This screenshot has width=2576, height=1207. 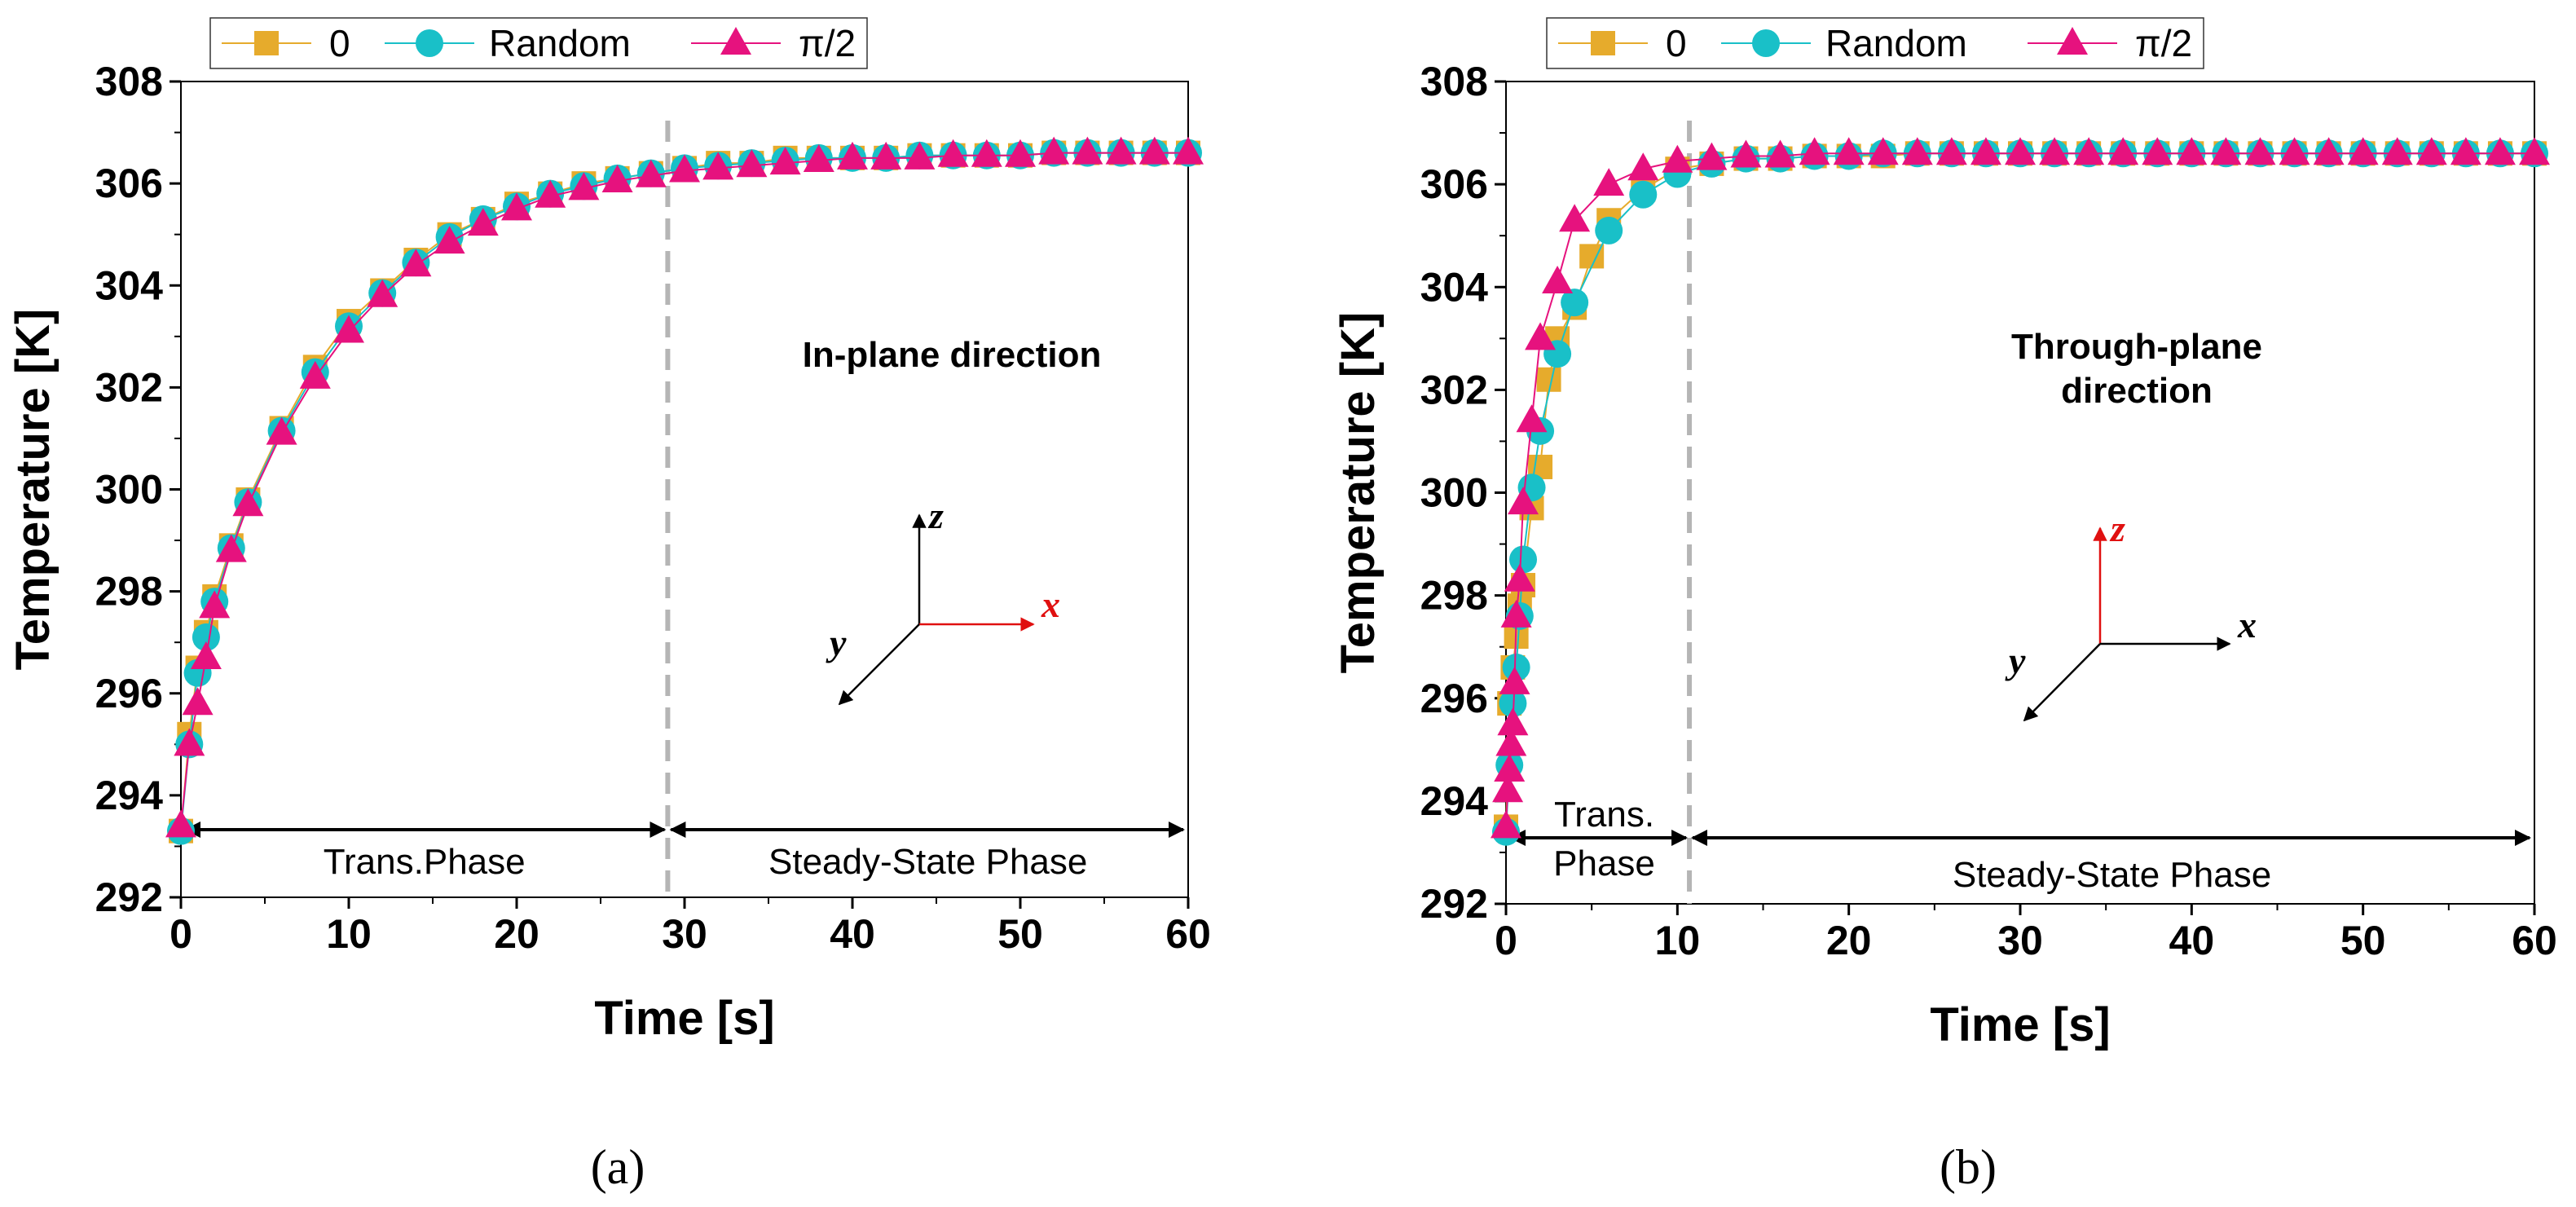 I want to click on legend-label: π/2, so click(x=2164, y=43).